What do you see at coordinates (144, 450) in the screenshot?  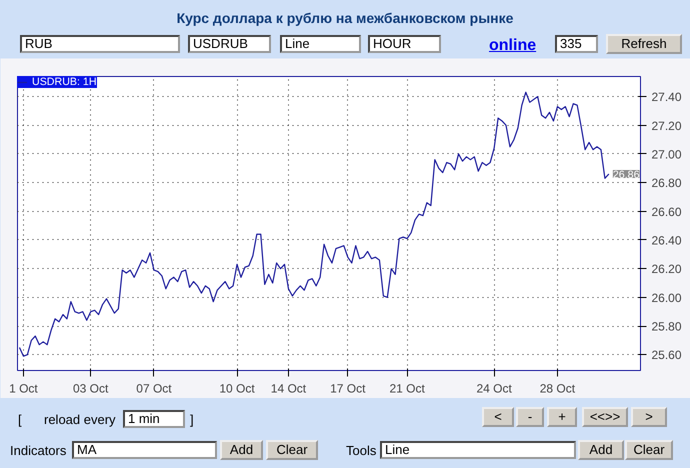 I see `text: MA` at bounding box center [144, 450].